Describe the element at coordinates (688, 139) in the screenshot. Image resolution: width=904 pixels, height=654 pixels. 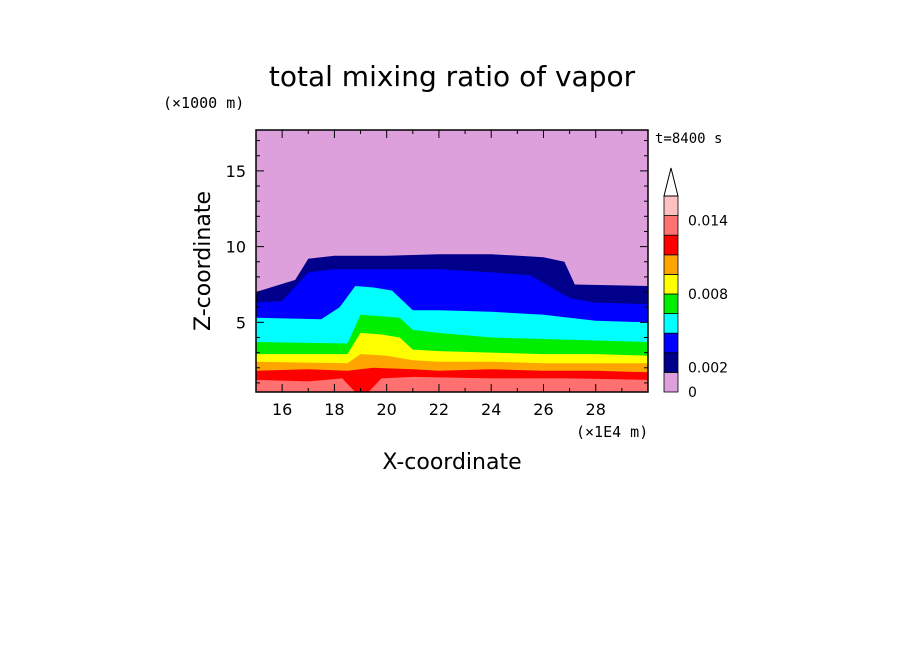
I see `time-label: t=8400 s` at that location.